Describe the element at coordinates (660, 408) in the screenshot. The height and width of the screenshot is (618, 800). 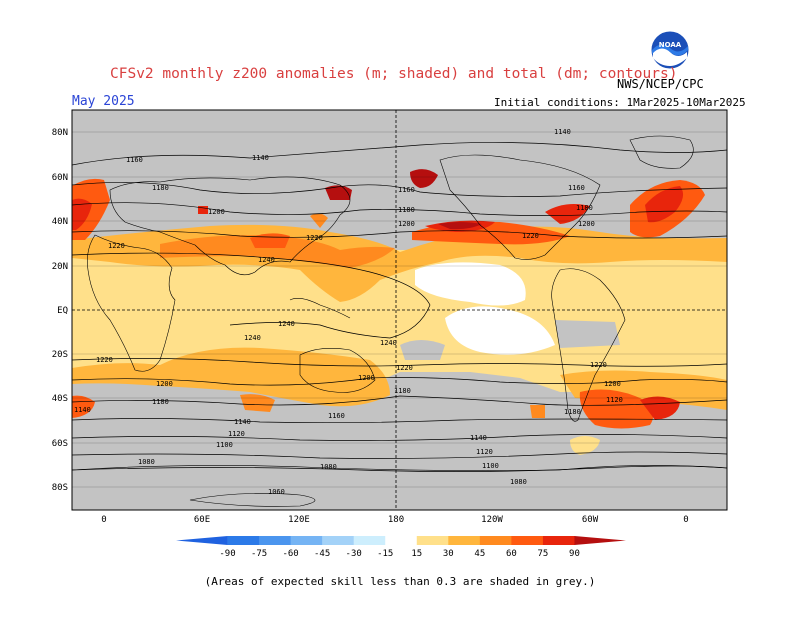
I see `anomaly-75-90-satlantic` at that location.